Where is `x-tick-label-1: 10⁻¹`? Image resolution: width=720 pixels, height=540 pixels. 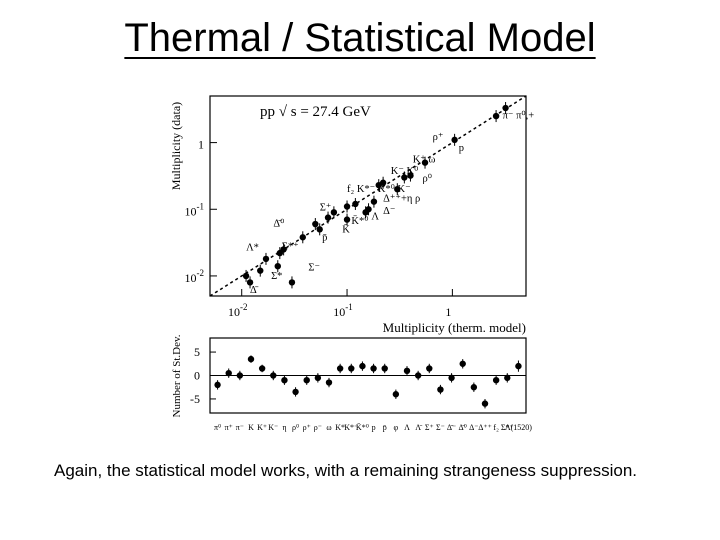 x-tick-label-1: 10⁻¹ is located at coordinates (343, 310).